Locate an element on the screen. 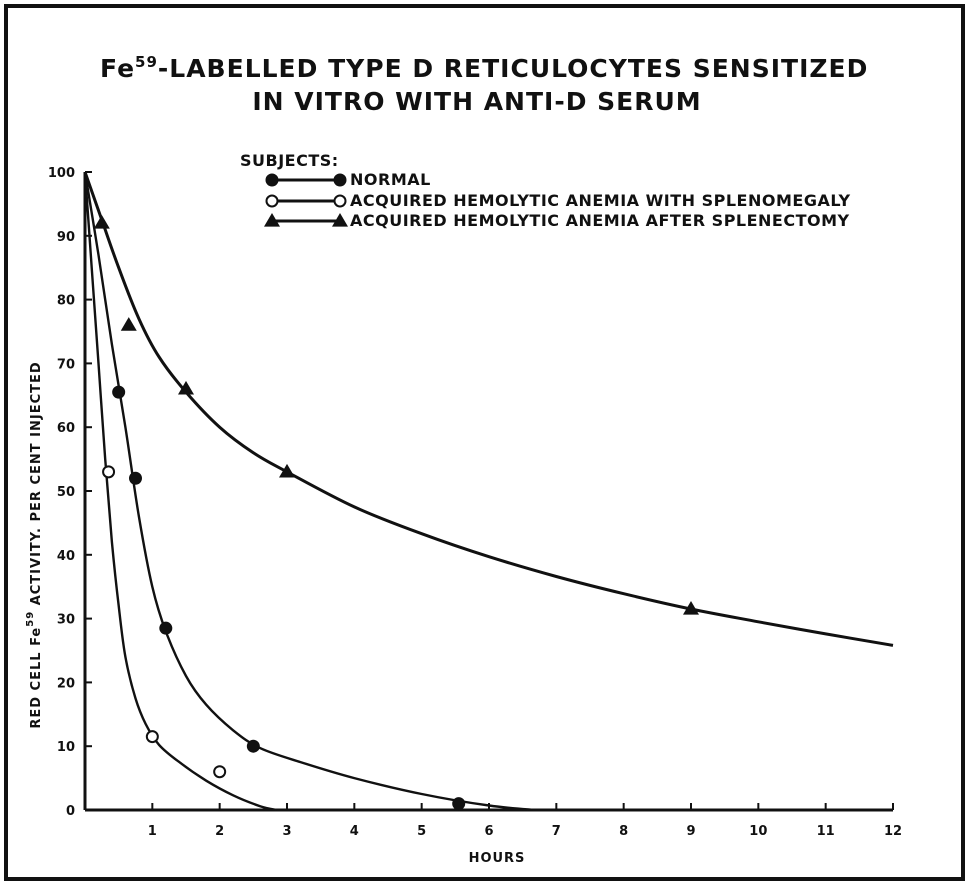  y-tick-label: 10 is located at coordinates (66, 747).